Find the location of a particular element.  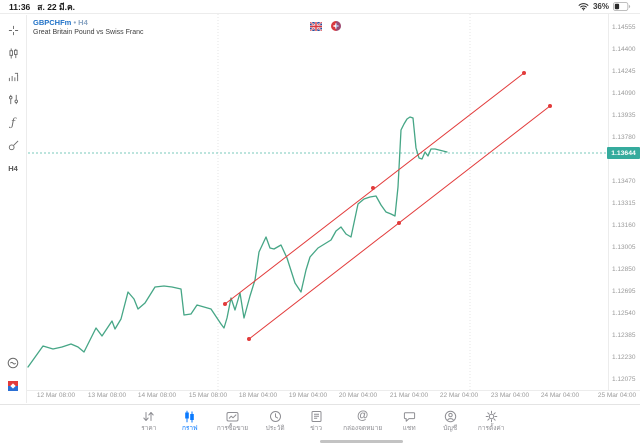

home-indicator is located at coordinates (361, 441).